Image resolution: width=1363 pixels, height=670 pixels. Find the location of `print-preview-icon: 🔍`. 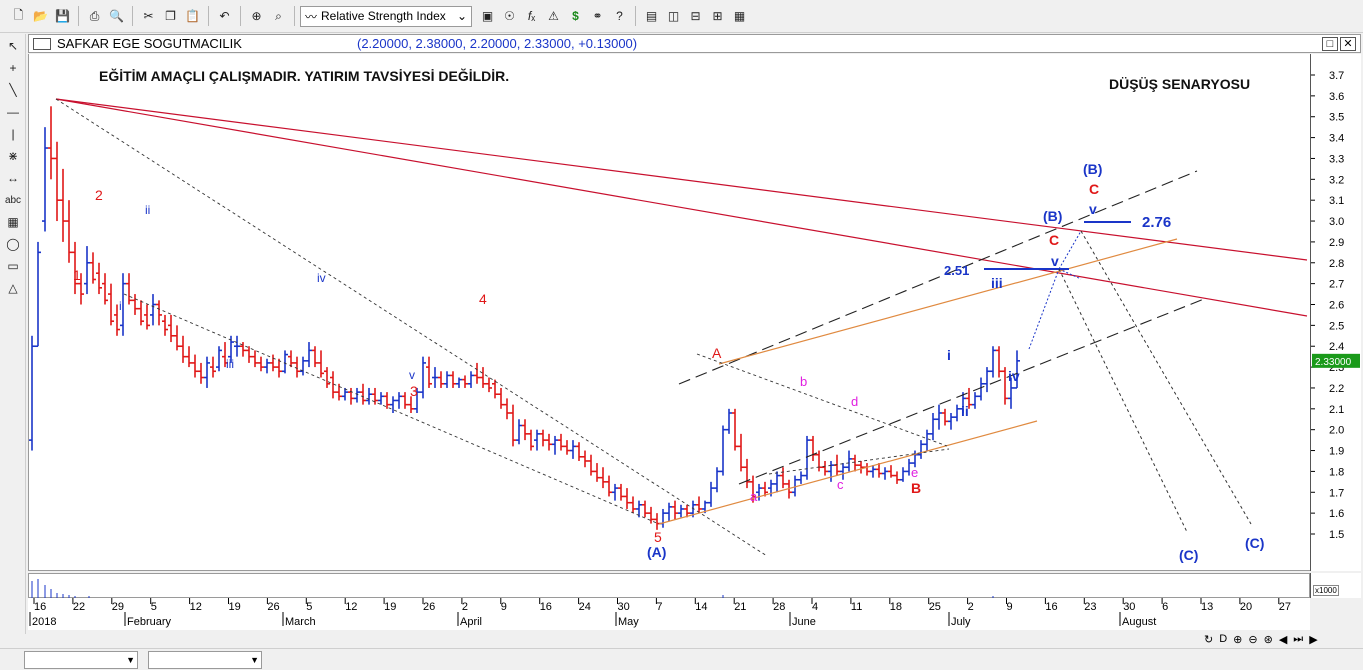

print-preview-icon: 🔍 is located at coordinates (116, 16).